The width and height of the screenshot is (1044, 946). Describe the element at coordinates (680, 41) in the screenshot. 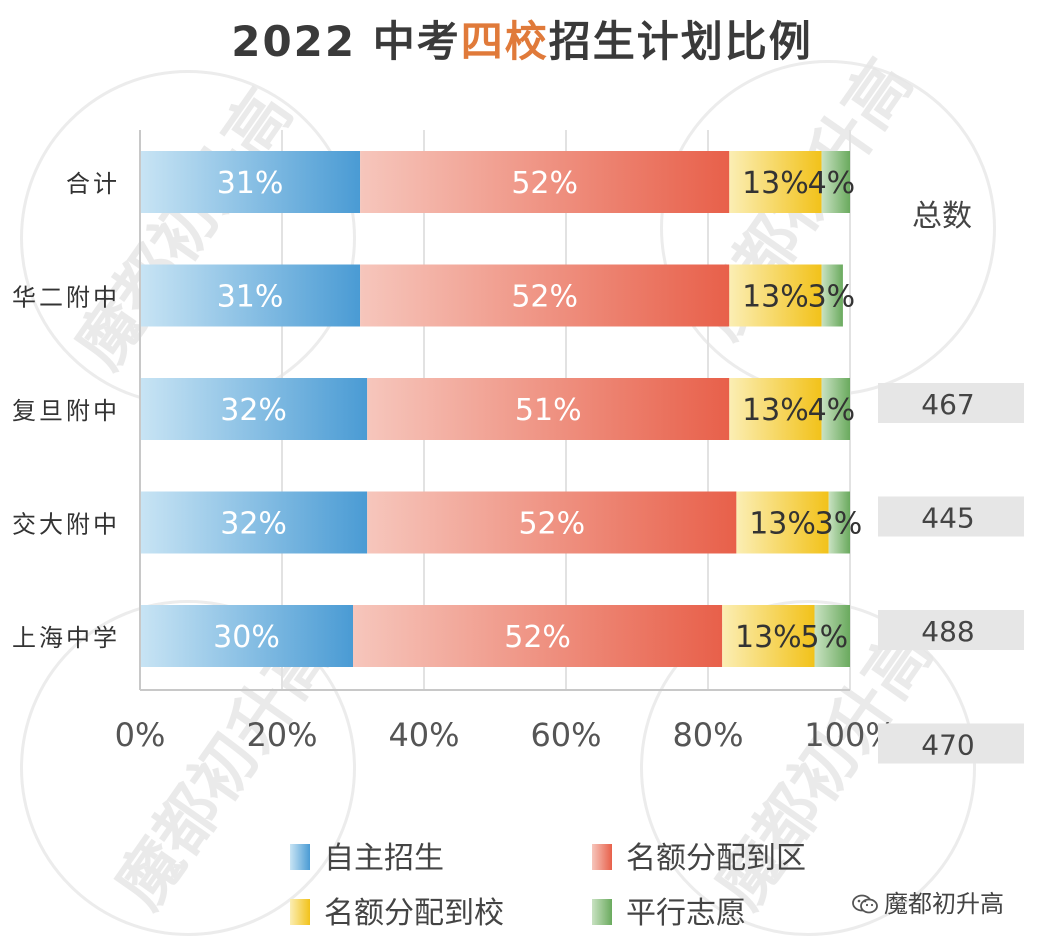

I see `title-part2: 招生计划比例` at that location.